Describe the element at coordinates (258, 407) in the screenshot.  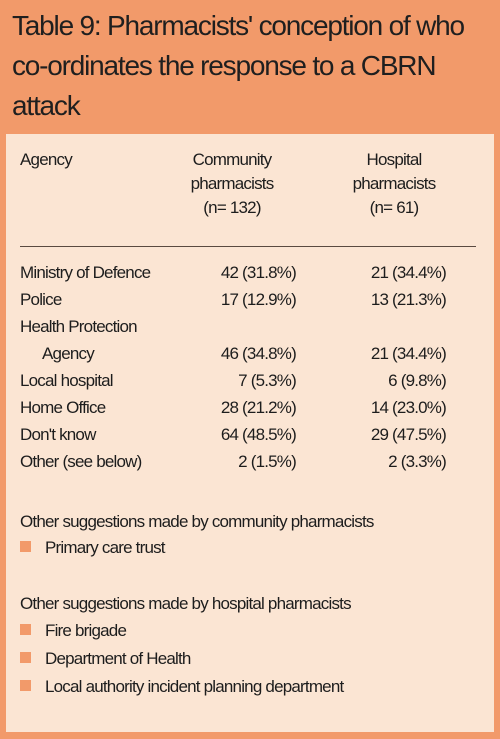
I see `row-community-value: 28 (21.2%)` at that location.